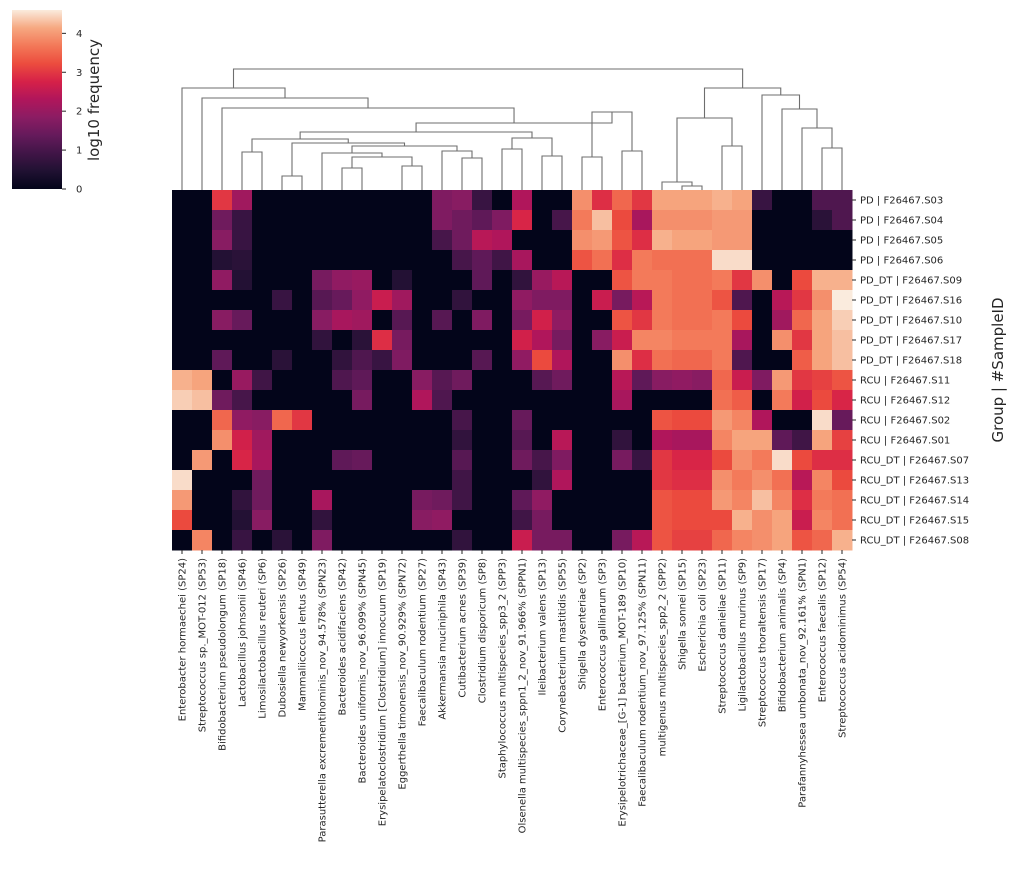 This screenshot has height=890, width=1017. What do you see at coordinates (683, 614) in the screenshot?
I see `column-label: Shigella sonnei (SP15)` at bounding box center [683, 614].